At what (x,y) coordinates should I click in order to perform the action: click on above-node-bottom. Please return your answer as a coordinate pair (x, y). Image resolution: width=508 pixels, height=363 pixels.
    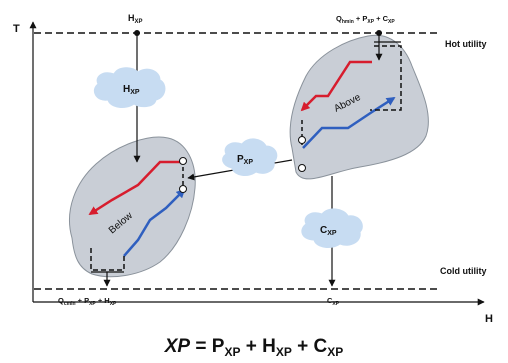
    Looking at the image, I should click on (302, 168).